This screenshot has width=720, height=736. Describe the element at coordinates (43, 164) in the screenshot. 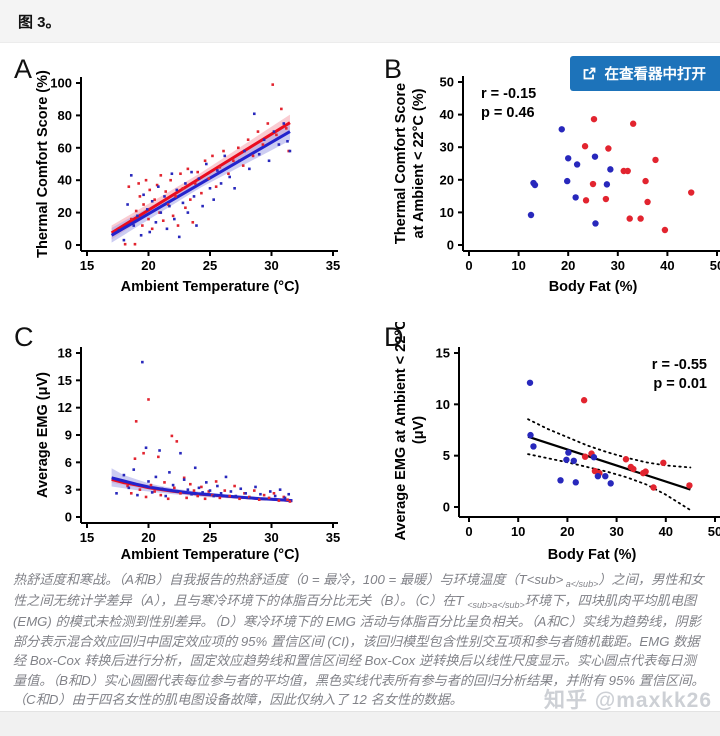

I see `svg-text: Thermal Comfort Score (%)` at that location.